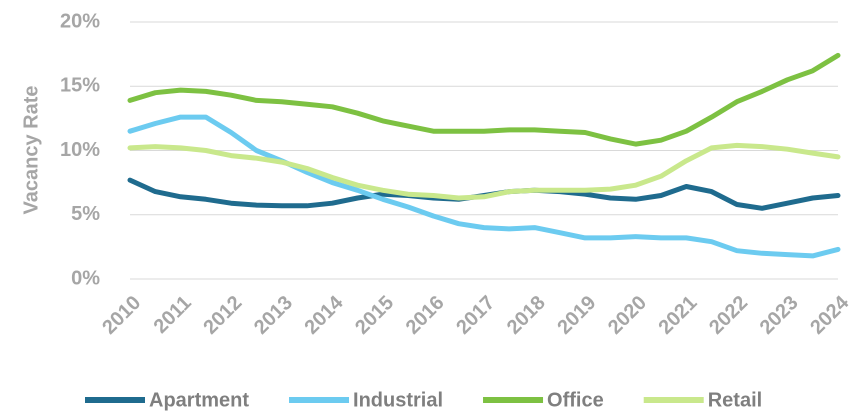  Describe the element at coordinates (576, 315) in the screenshot. I see `x-tick-label: 2019` at that location.